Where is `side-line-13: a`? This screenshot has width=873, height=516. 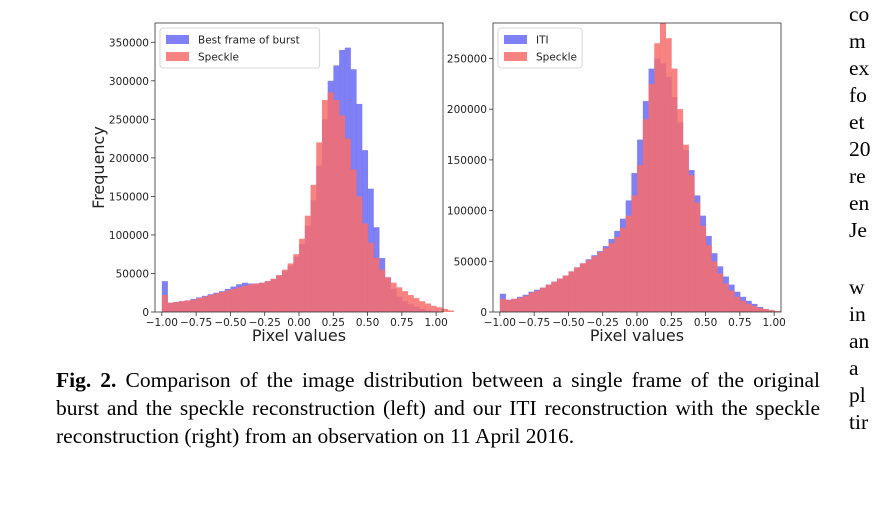 side-line-13: a is located at coordinates (854, 368).